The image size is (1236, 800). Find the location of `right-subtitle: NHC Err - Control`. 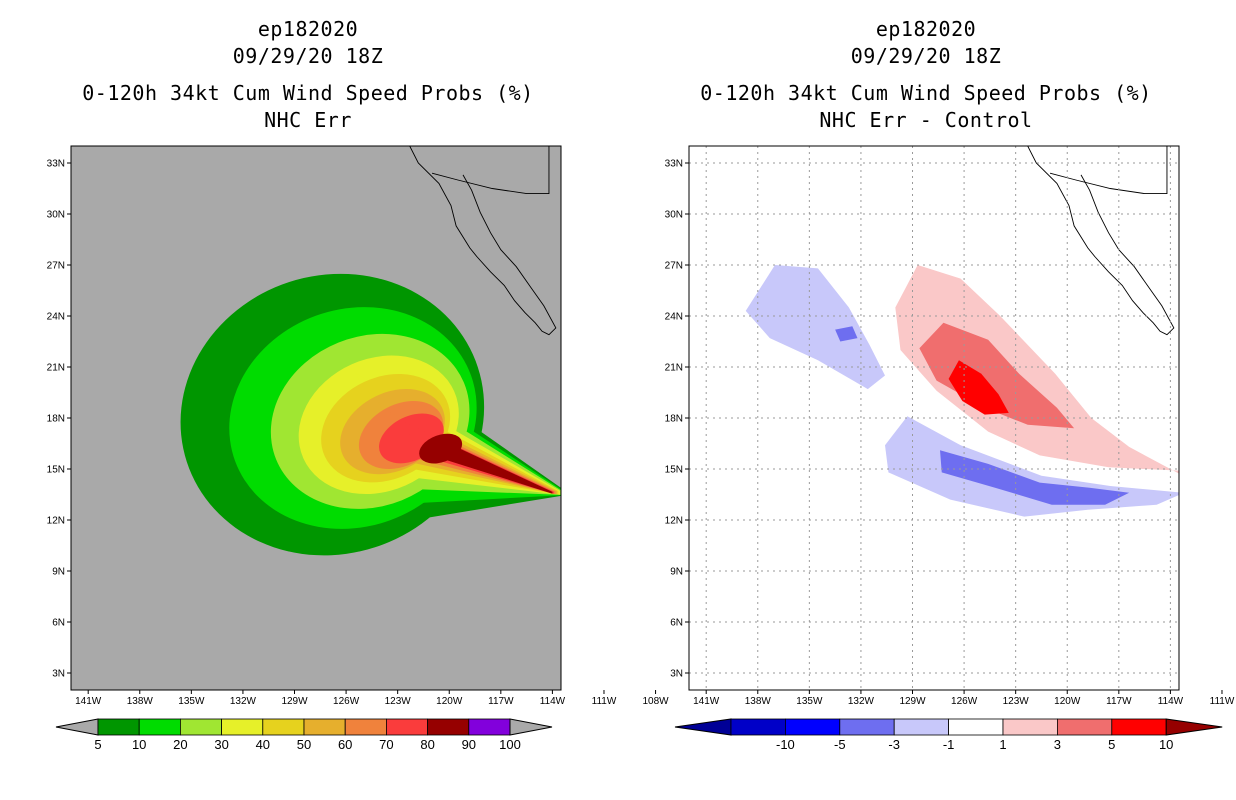

right-subtitle: NHC Err - Control is located at coordinates (926, 120).